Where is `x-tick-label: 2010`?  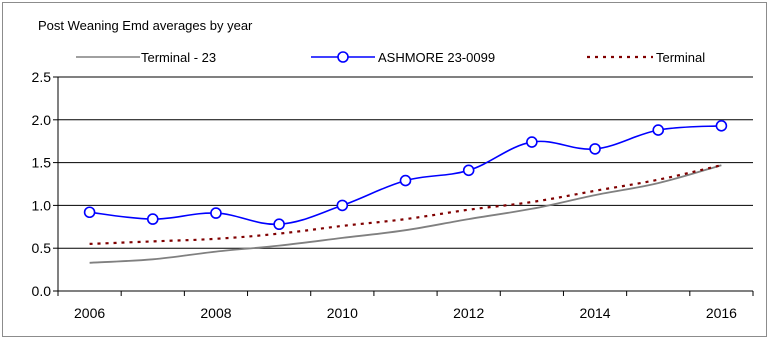
x-tick-label: 2010 is located at coordinates (342, 313).